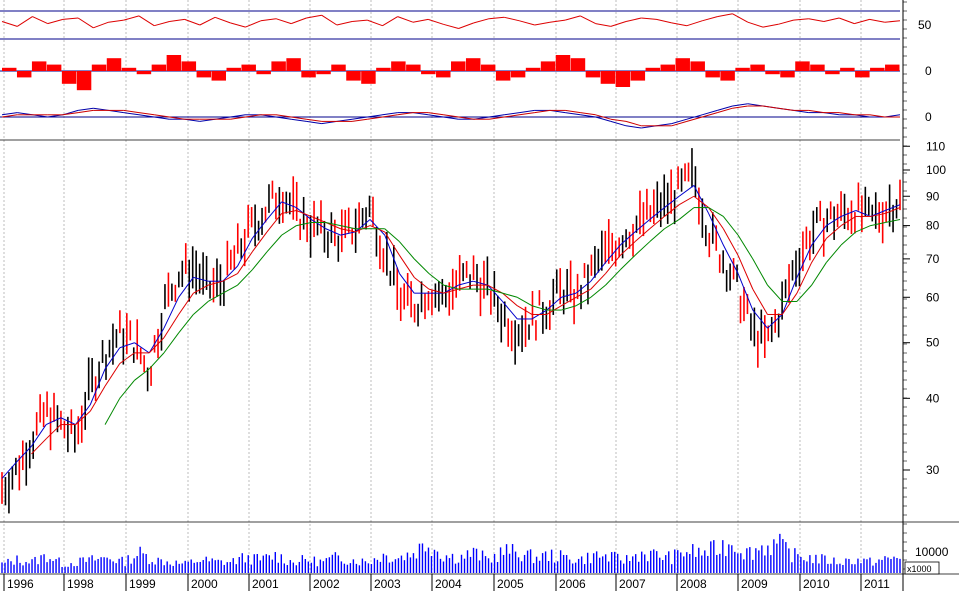  I want to click on x-tick-label: 2008, so click(693, 584).